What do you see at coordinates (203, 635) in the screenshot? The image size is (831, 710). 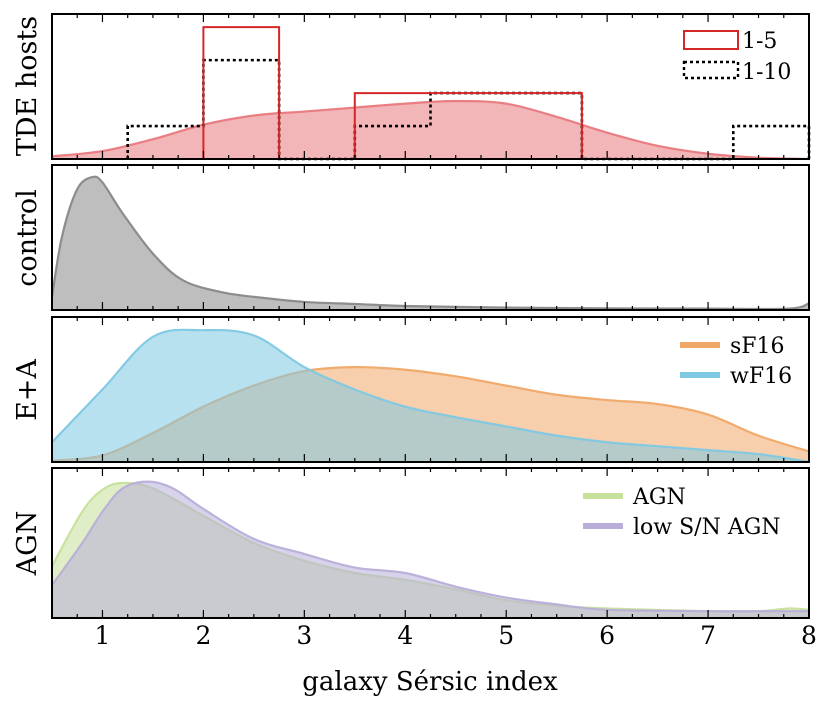 I see `x-tick-label: 2` at bounding box center [203, 635].